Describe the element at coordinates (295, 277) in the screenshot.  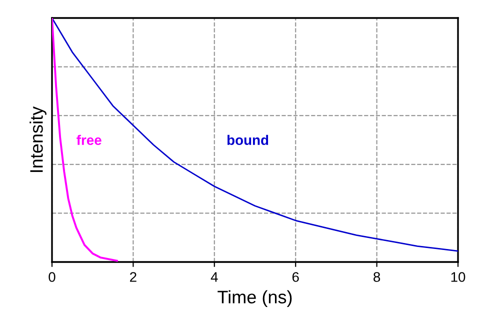
I see `x-tick-label: 6` at that location.